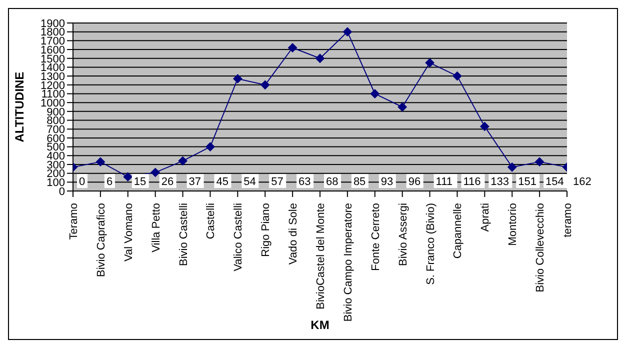 The width and height of the screenshot is (626, 348). I want to click on x-tick-label: Villa Petto, so click(156, 227).